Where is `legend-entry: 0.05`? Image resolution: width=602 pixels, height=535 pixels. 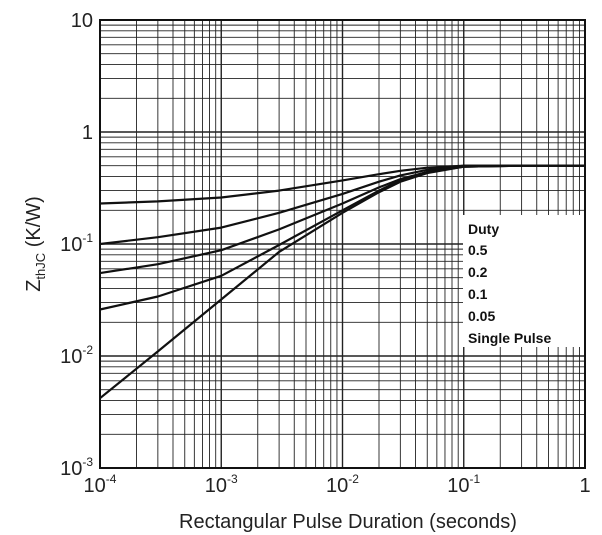 legend-entry: 0.05 is located at coordinates (481, 316).